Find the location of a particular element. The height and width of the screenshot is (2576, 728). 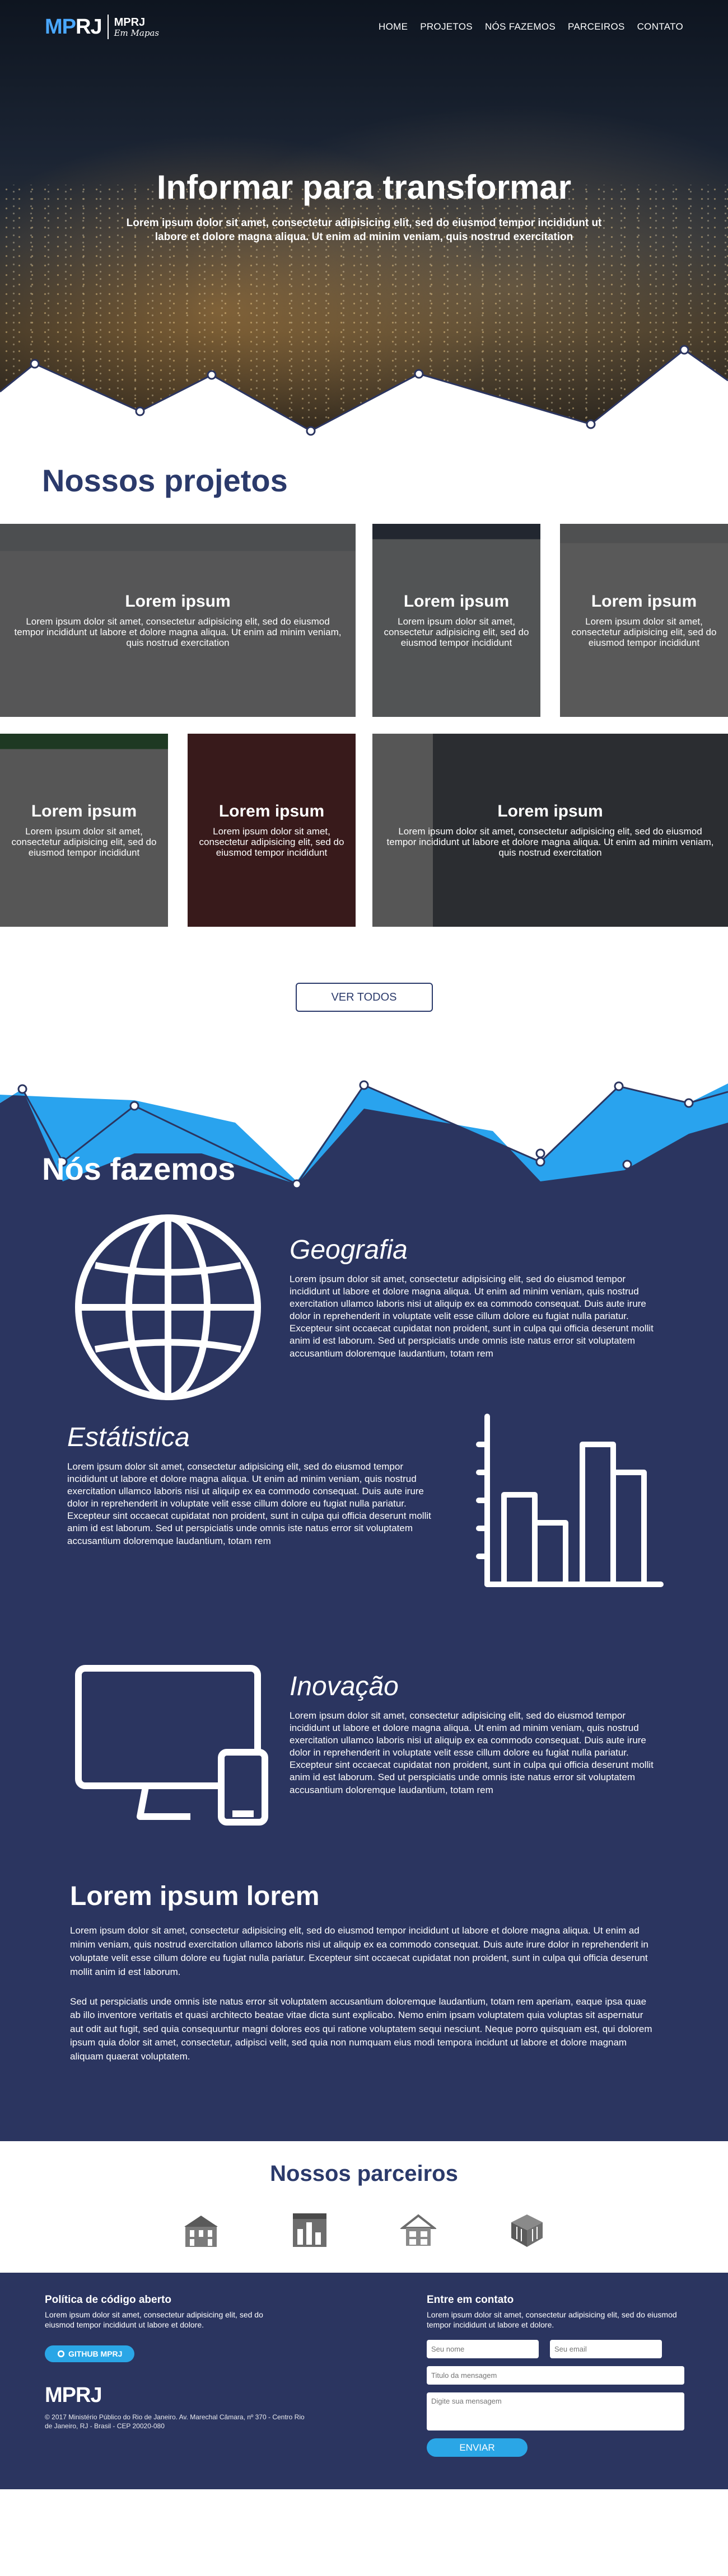

ver-todos-wrap: VER TODOS is located at coordinates (364, 1006).